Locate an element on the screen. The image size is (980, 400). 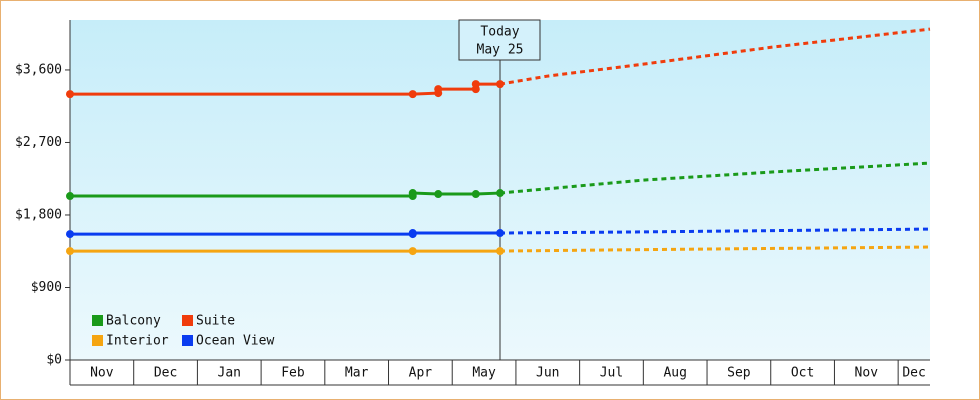
x-tick-label: Mar is located at coordinates (357, 373).